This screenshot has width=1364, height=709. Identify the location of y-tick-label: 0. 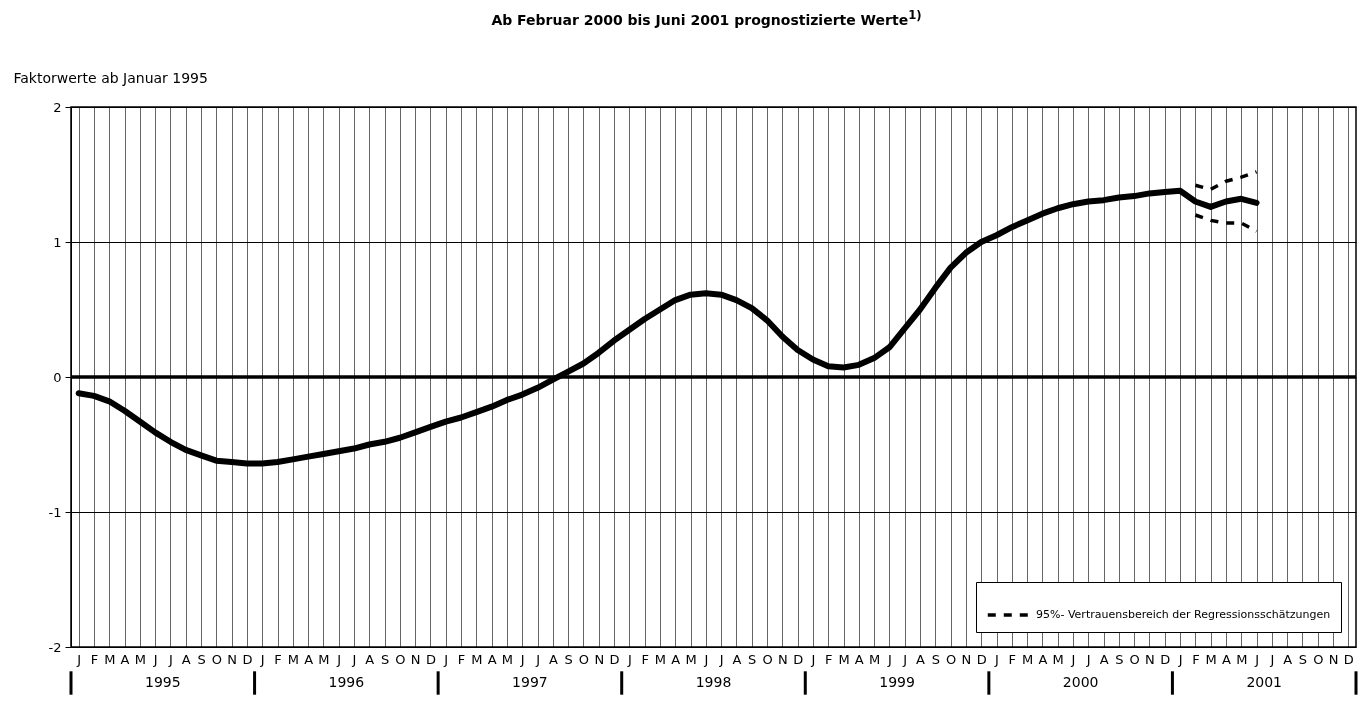
(57, 377).